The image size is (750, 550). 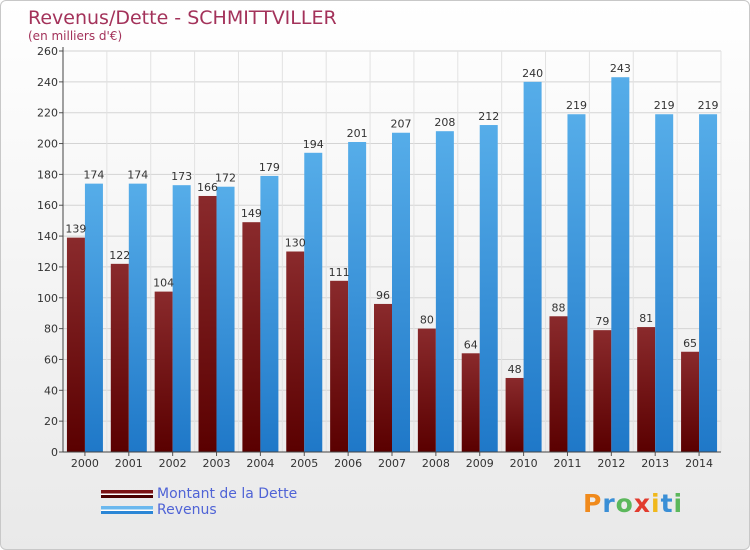 I want to click on data-label-dette: 88, so click(x=558, y=307).